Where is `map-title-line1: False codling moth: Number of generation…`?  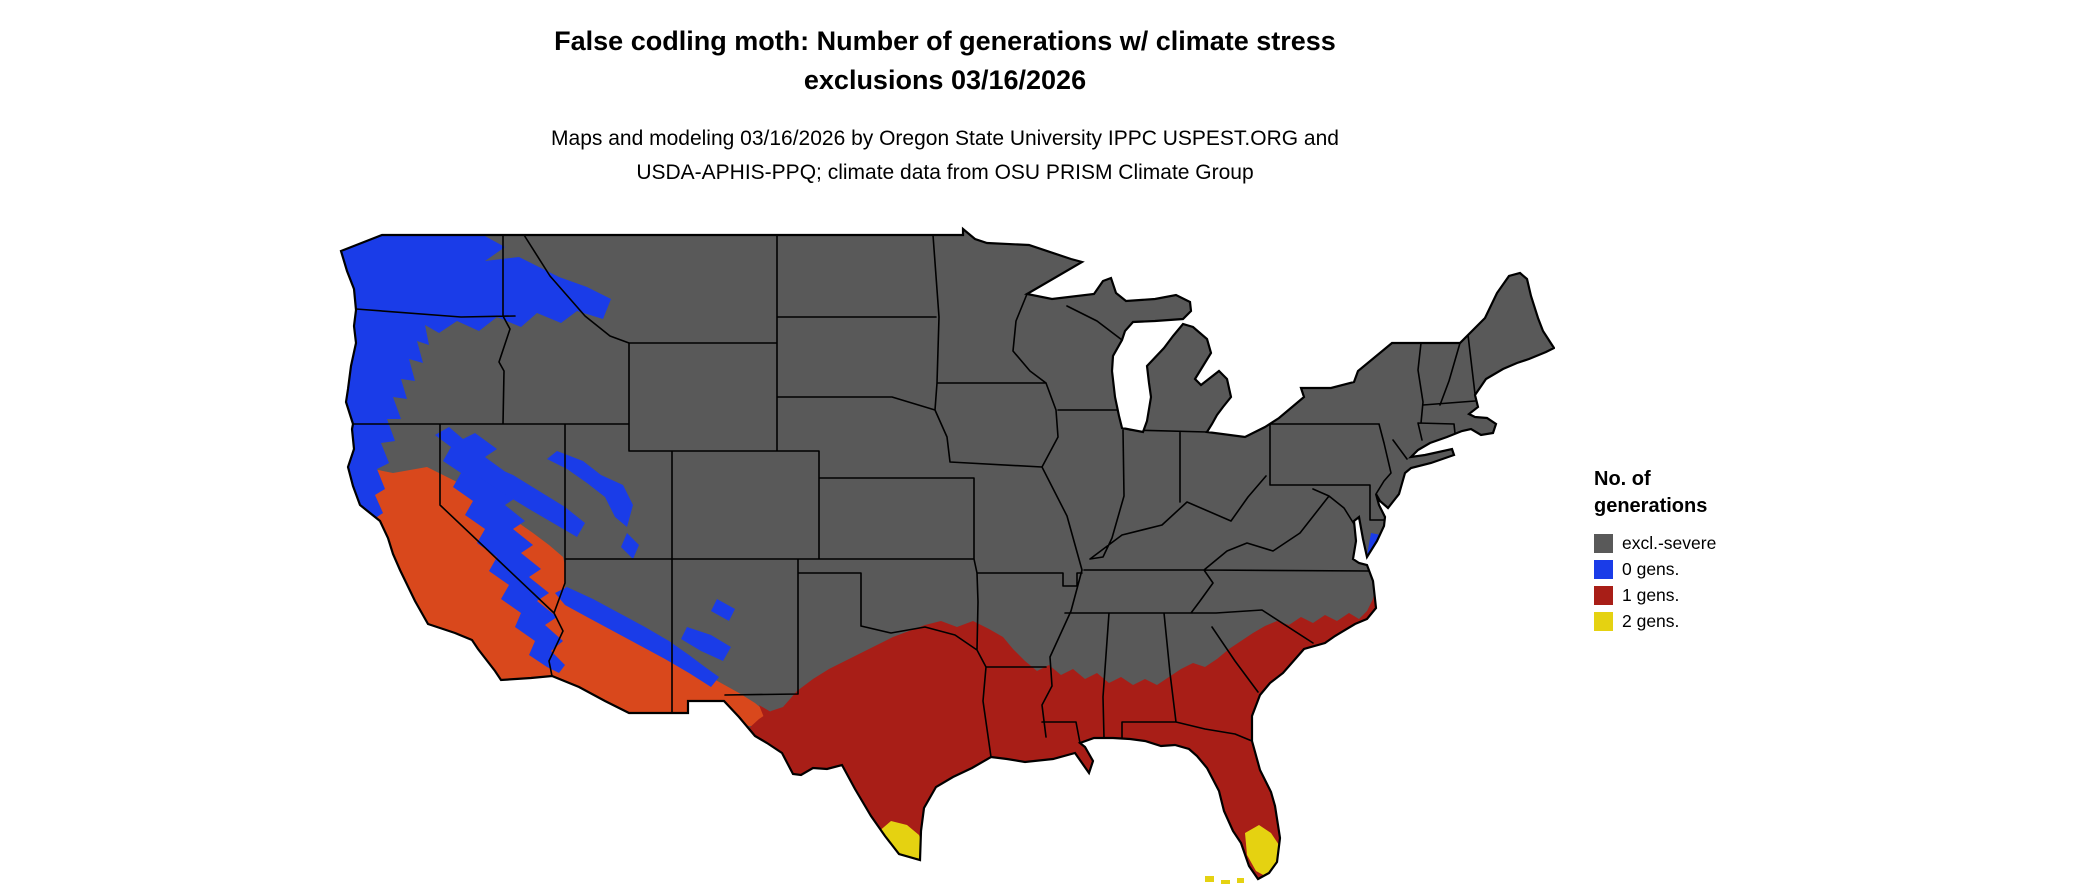
map-title-line1: False codling moth: Number of generation… is located at coordinates (945, 41).